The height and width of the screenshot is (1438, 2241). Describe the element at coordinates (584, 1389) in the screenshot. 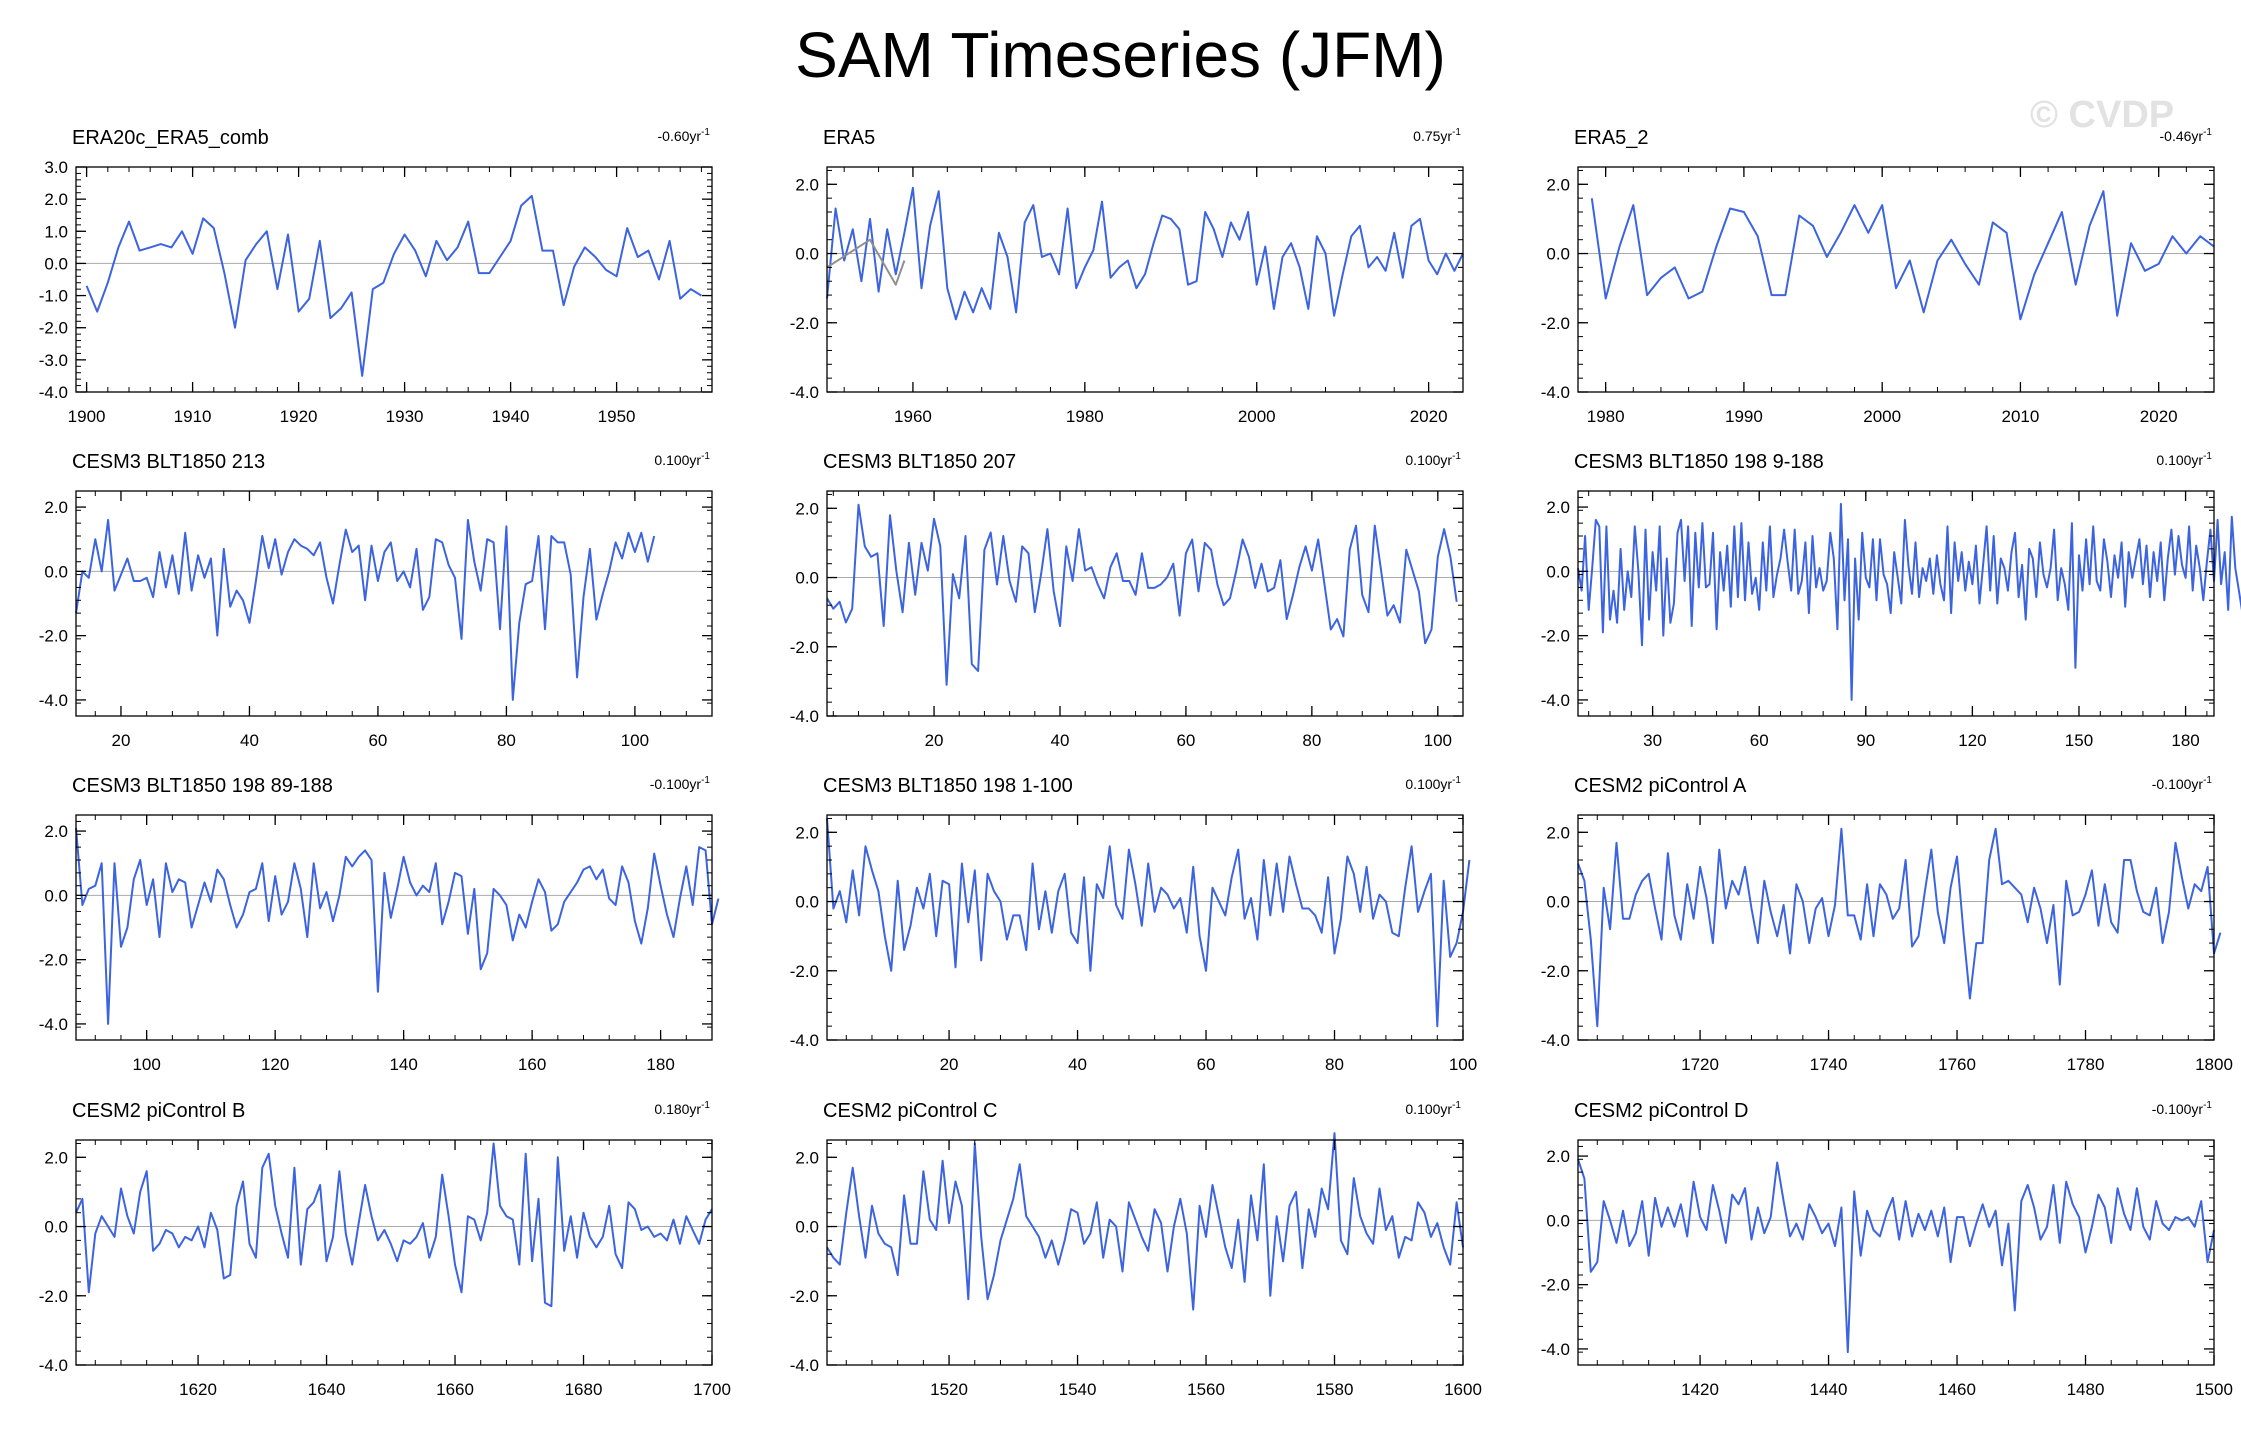

I see `x-tick-label: 1680` at that location.